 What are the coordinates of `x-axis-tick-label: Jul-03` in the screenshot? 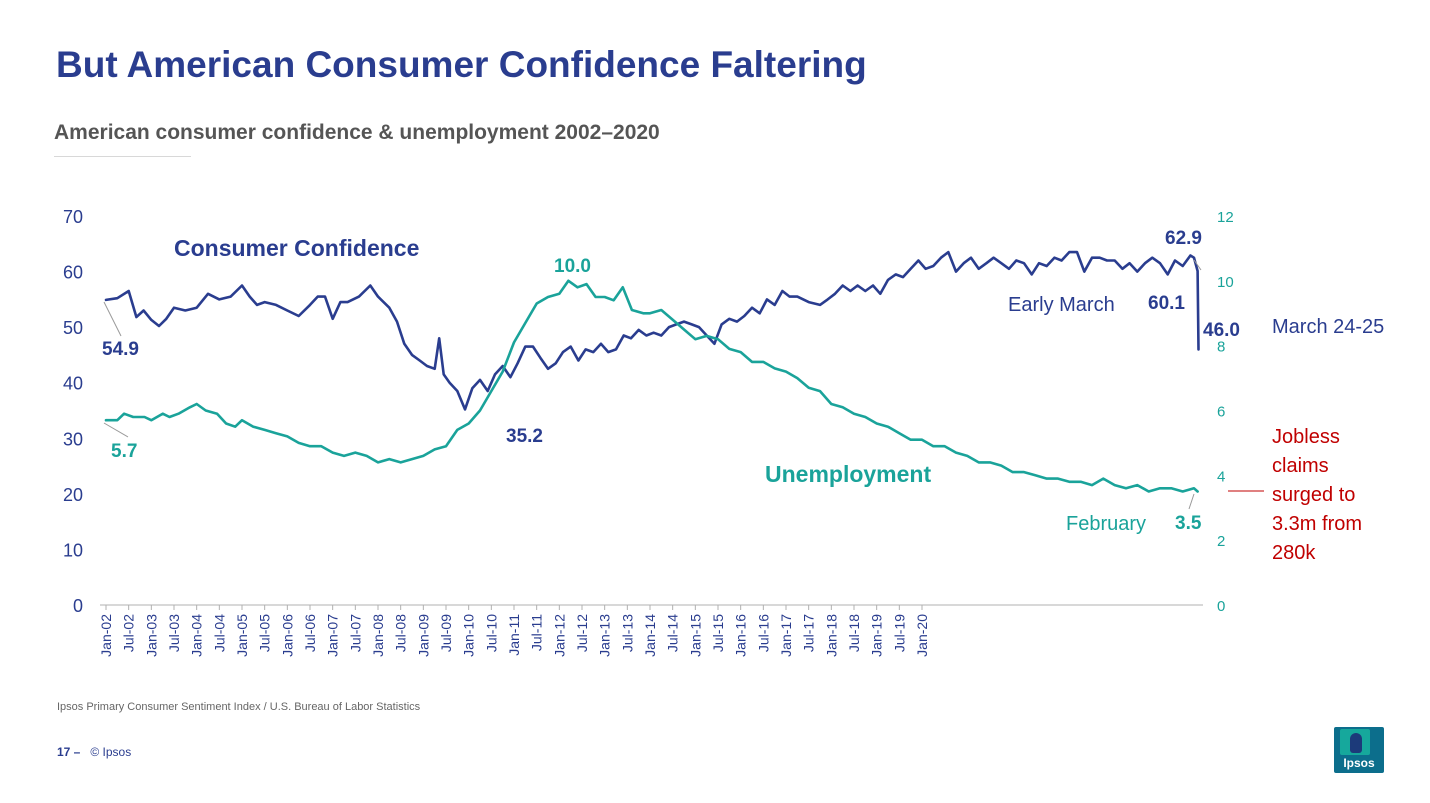 It's located at (174, 633).